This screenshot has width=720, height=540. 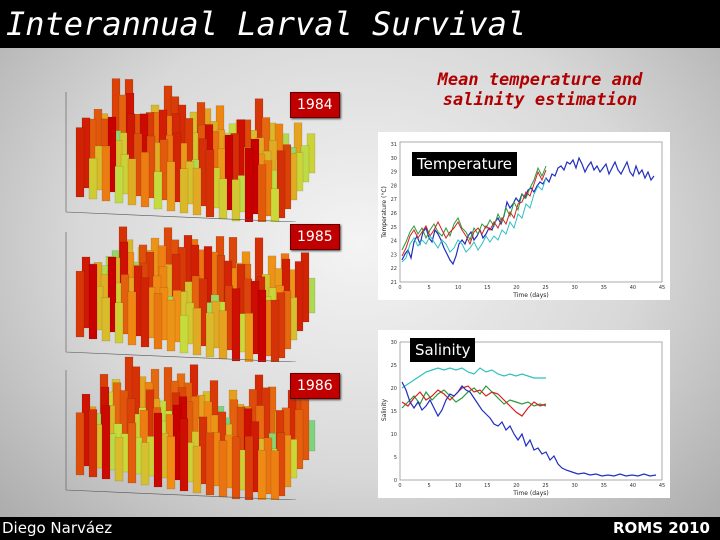 What do you see at coordinates (394, 186) in the screenshot?
I see `temperature-ytick-label: 28` at bounding box center [394, 186].